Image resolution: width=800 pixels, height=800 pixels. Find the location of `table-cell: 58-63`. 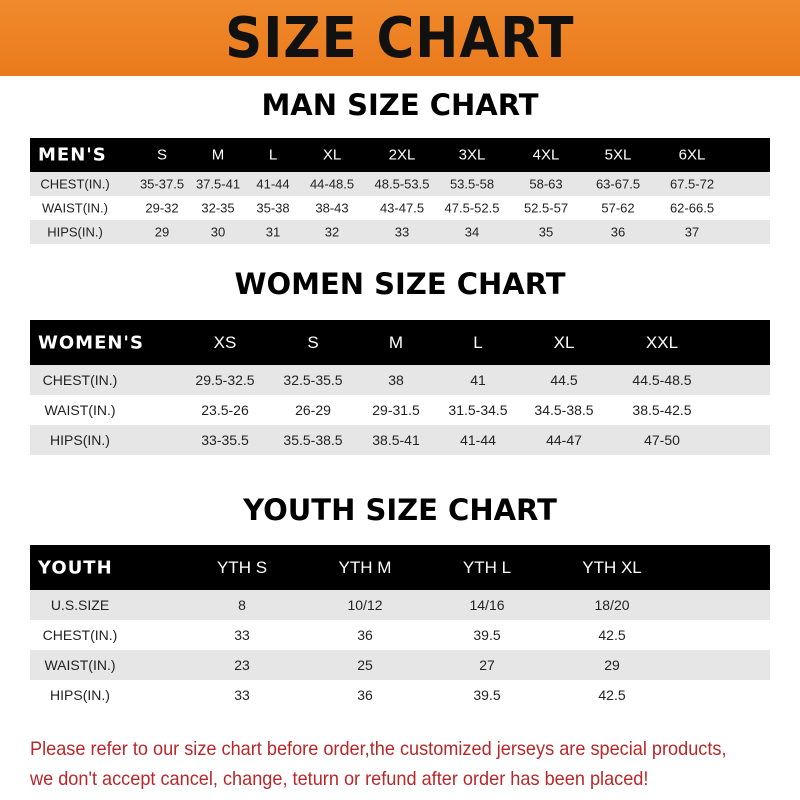

table-cell: 58-63 is located at coordinates (546, 184).